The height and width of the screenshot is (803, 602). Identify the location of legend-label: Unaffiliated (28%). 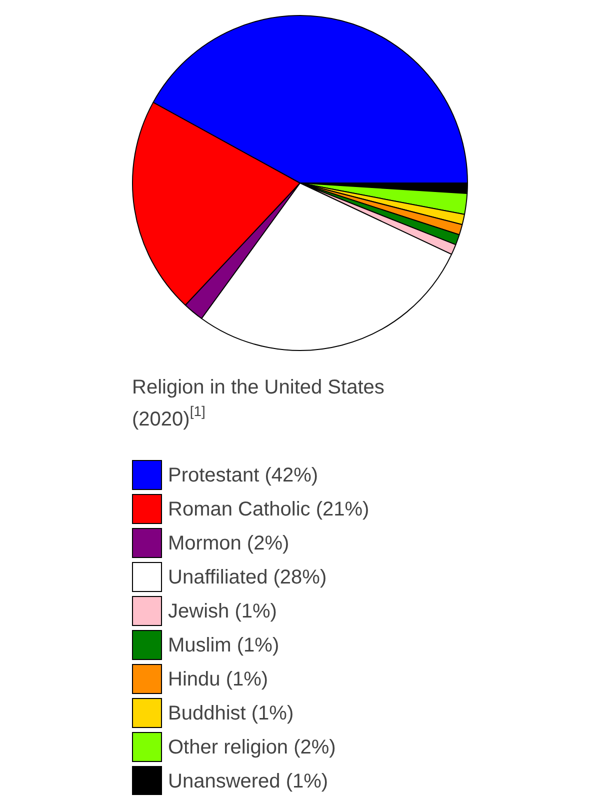
(247, 577).